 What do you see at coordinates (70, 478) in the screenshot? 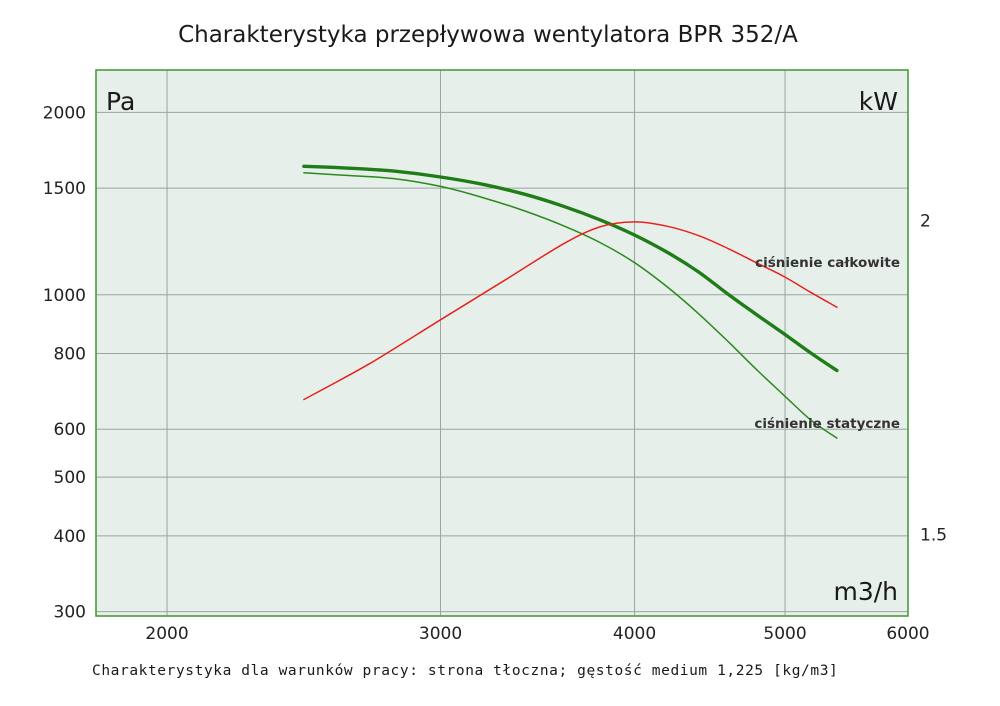
I see `y-tick-500: 500` at bounding box center [70, 478].